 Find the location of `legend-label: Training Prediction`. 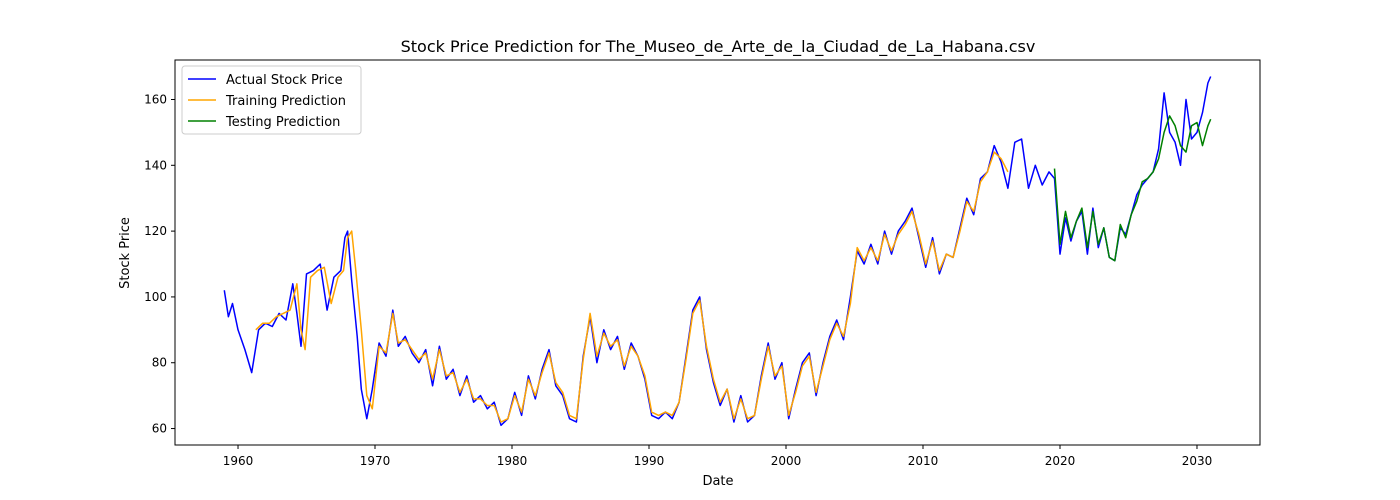

legend-label: Training Prediction is located at coordinates (285, 101).